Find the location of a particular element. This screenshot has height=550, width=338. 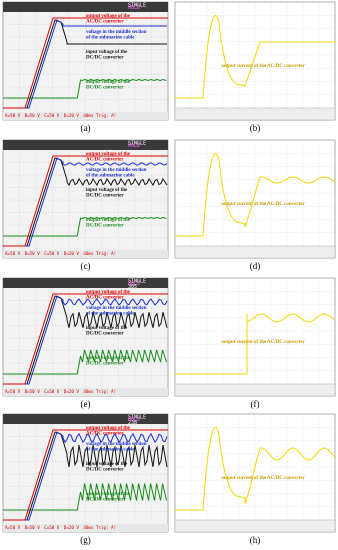

header-text: 305 is located at coordinates (132, 287).